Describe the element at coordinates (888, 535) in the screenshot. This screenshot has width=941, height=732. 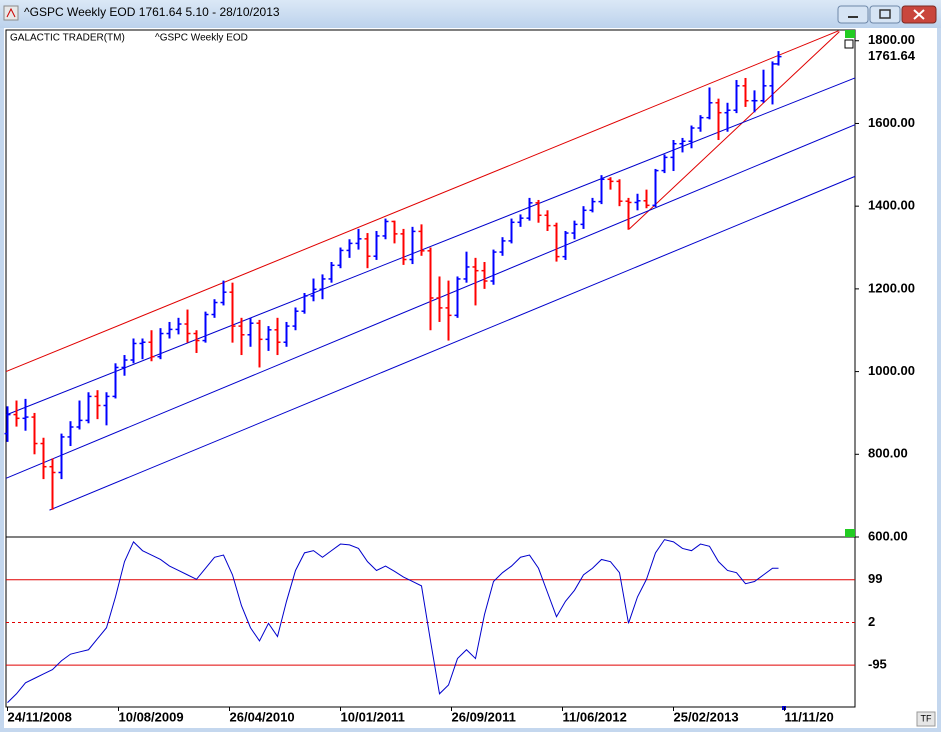
I see `y-tick-label: 600.00` at that location.